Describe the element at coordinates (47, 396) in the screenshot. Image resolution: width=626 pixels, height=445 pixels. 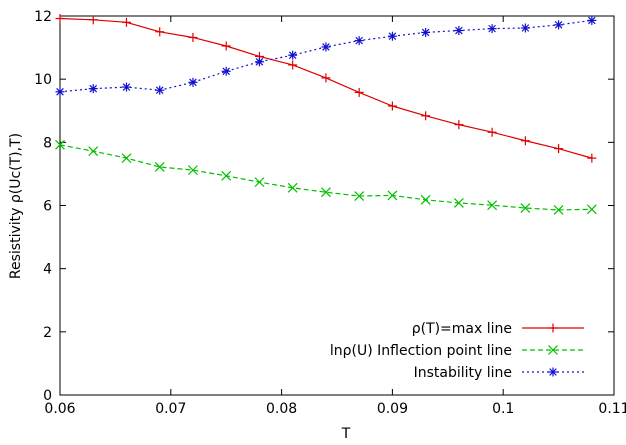
I see `y-tick-label: 0` at that location.